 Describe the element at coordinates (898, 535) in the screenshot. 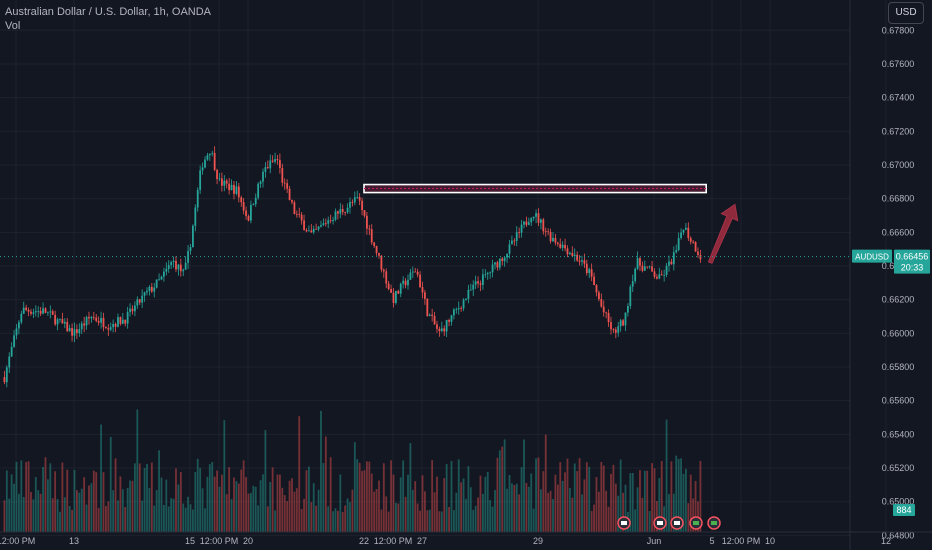

I see `price-tick-label: 0.64800` at that location.